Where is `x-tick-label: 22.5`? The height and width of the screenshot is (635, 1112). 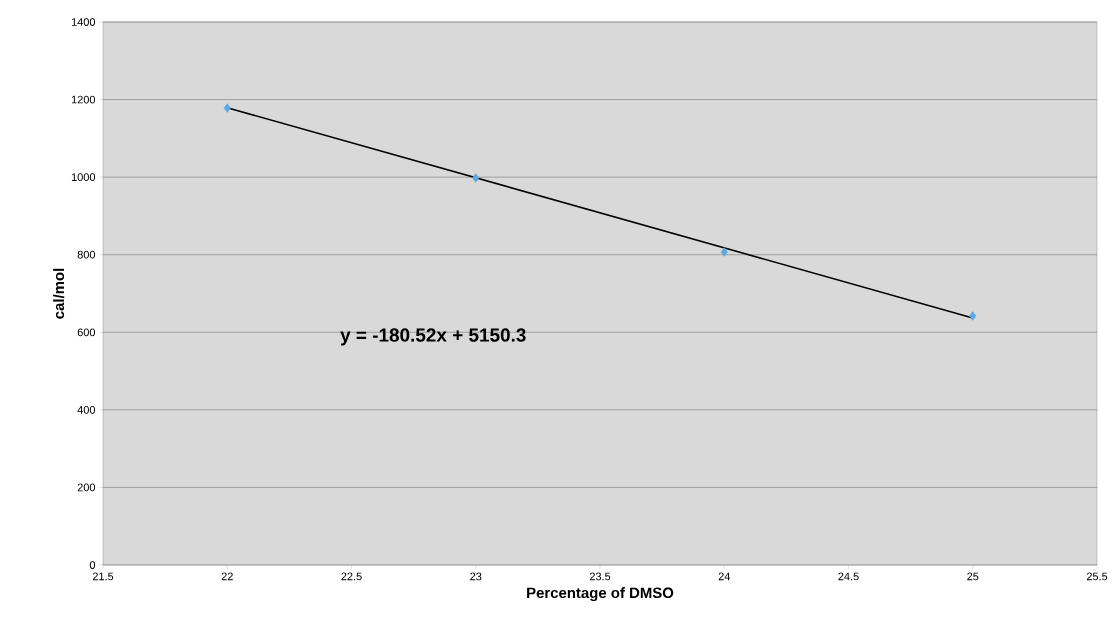 x-tick-label: 22.5 is located at coordinates (351, 576).